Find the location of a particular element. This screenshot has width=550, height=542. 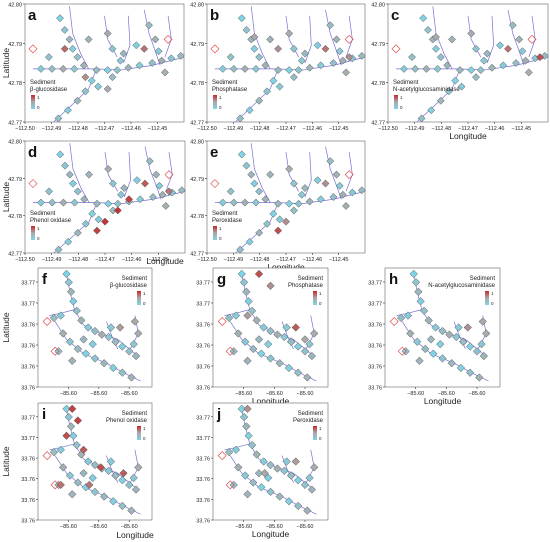

x-tick-label: −112.47 is located at coordinates (468, 129).